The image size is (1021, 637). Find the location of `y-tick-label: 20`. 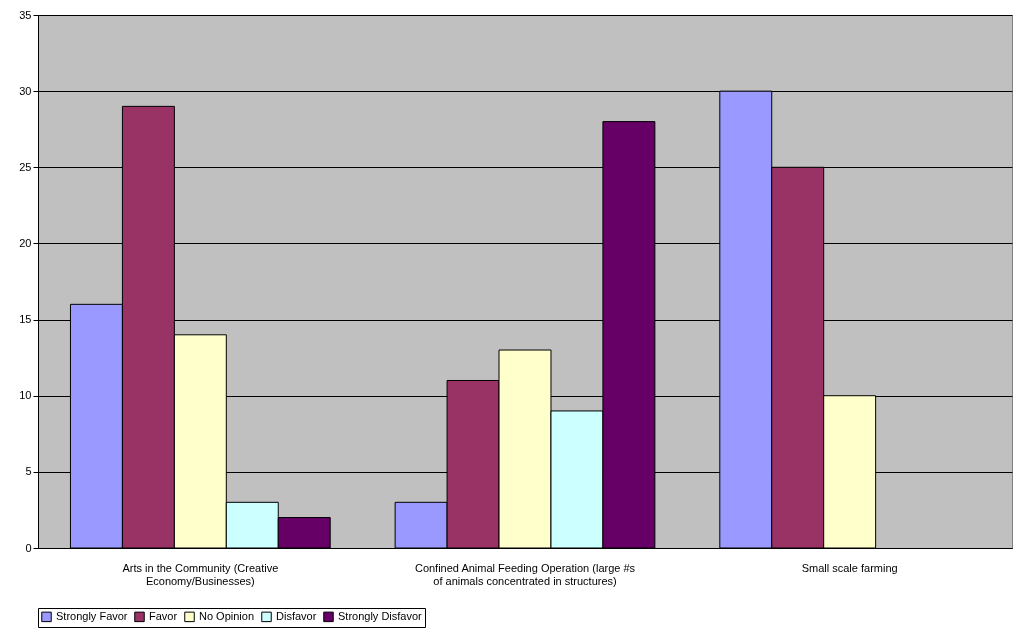

y-tick-label: 20 is located at coordinates (25, 242).